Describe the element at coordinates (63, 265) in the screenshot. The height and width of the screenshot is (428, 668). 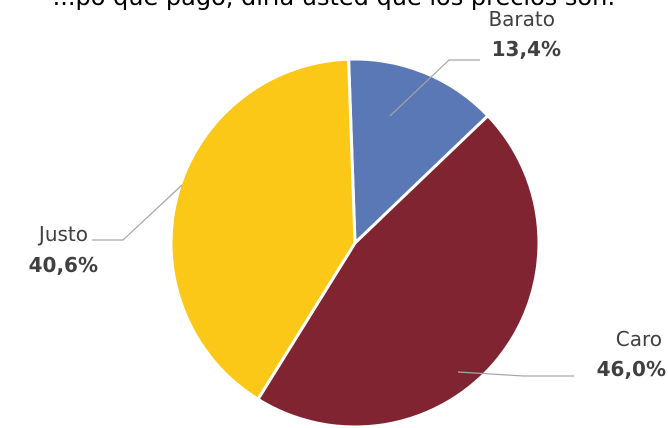
I see `slice-label-value-justo: 40,6%` at that location.